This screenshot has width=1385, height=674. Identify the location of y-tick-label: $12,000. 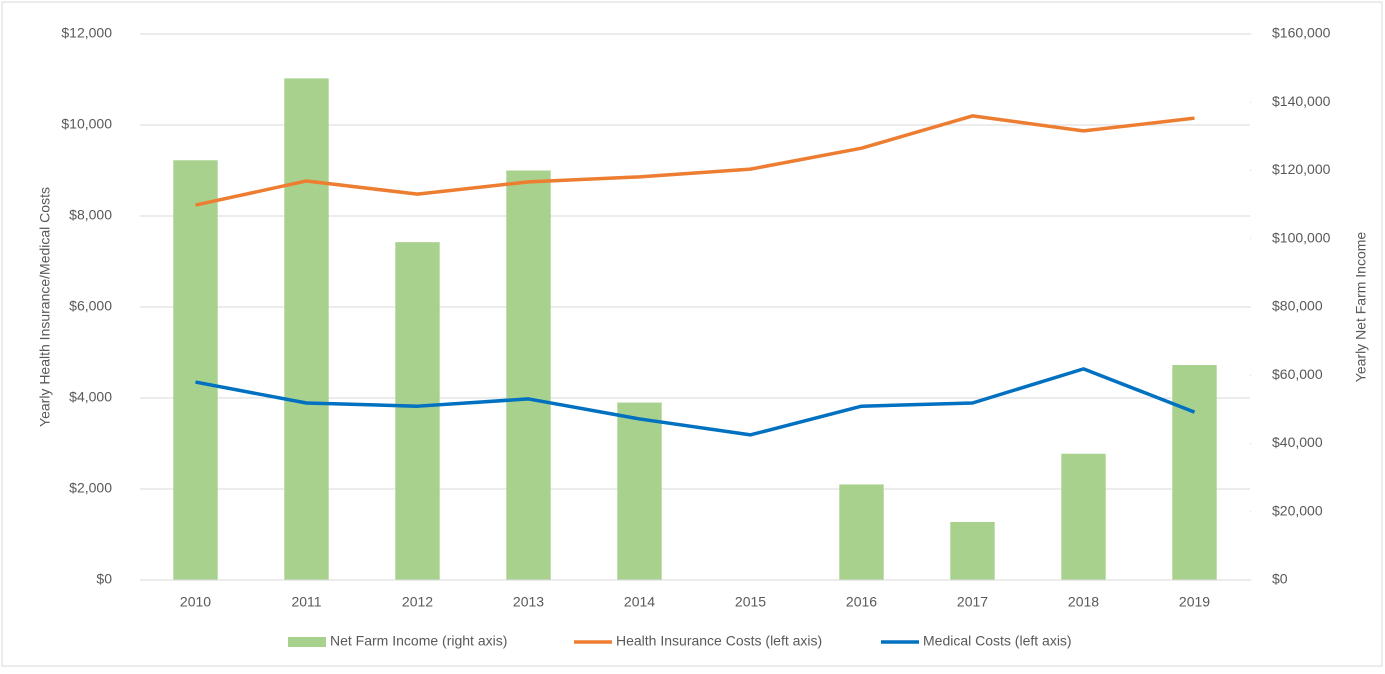
(86, 33).